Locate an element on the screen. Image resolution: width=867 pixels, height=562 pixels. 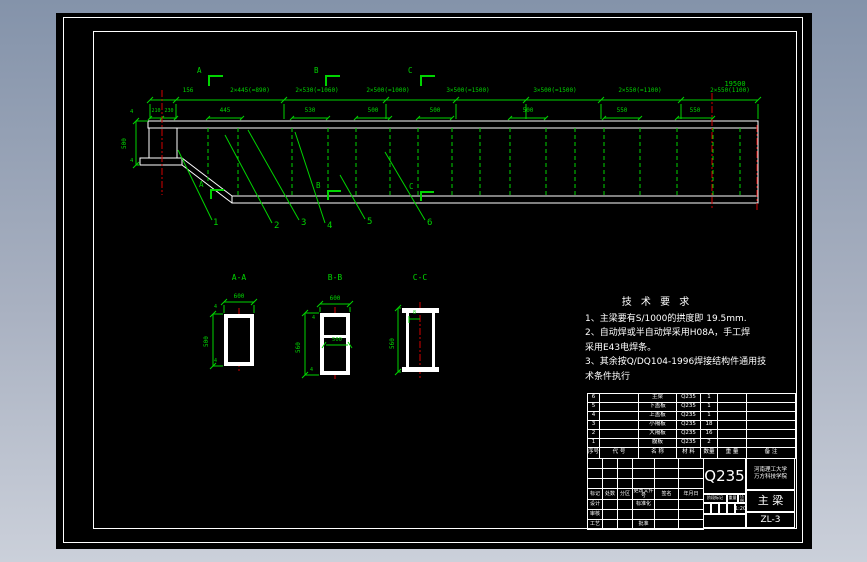
section-mark-c: C is located at coordinates (411, 186).